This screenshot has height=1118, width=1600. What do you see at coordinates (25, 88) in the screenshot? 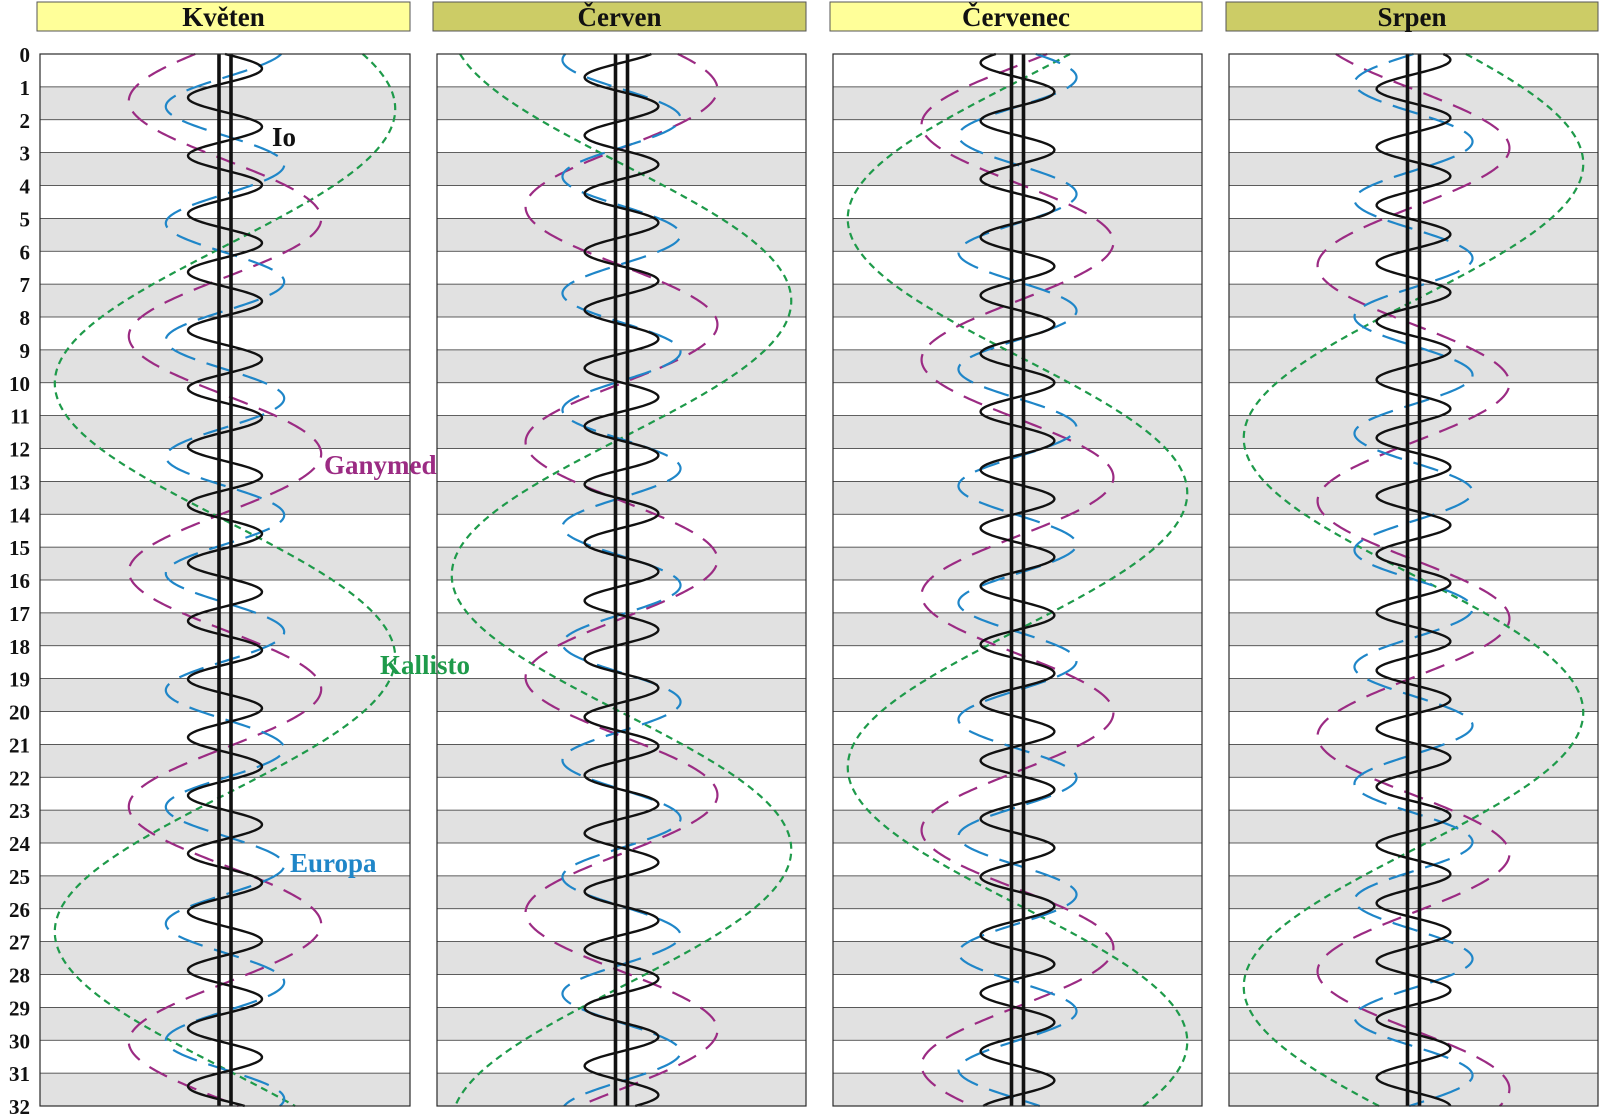
I see `day-tick-label: 1` at bounding box center [25, 88].